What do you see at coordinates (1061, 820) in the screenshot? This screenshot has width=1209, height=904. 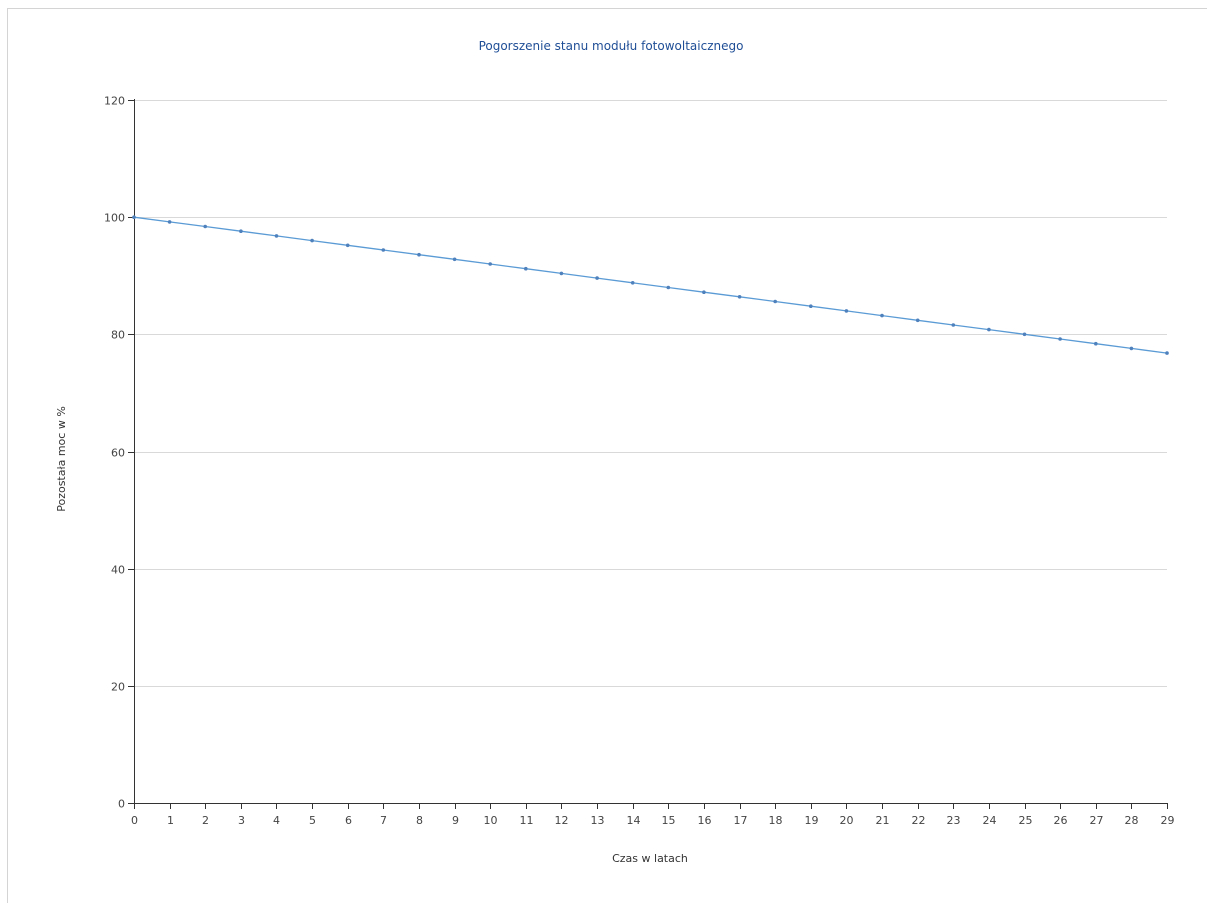 I see `x-tick-label-26: 26` at bounding box center [1061, 820].